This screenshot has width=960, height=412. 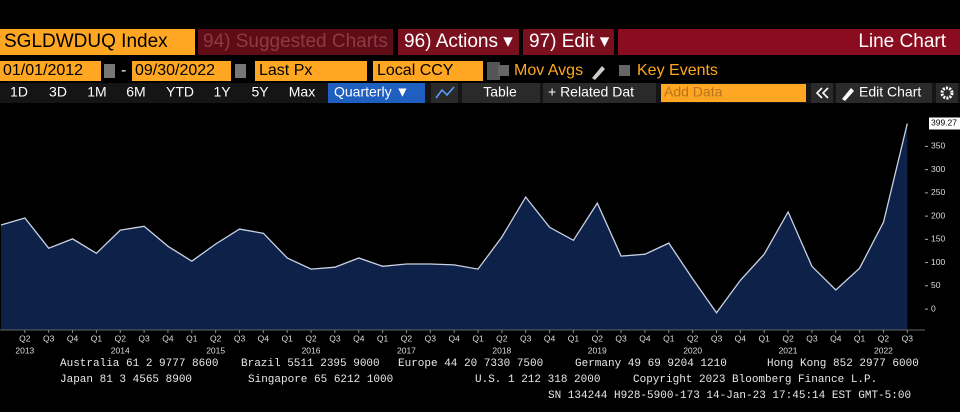 I want to click on field: Last Px, so click(x=285, y=70).